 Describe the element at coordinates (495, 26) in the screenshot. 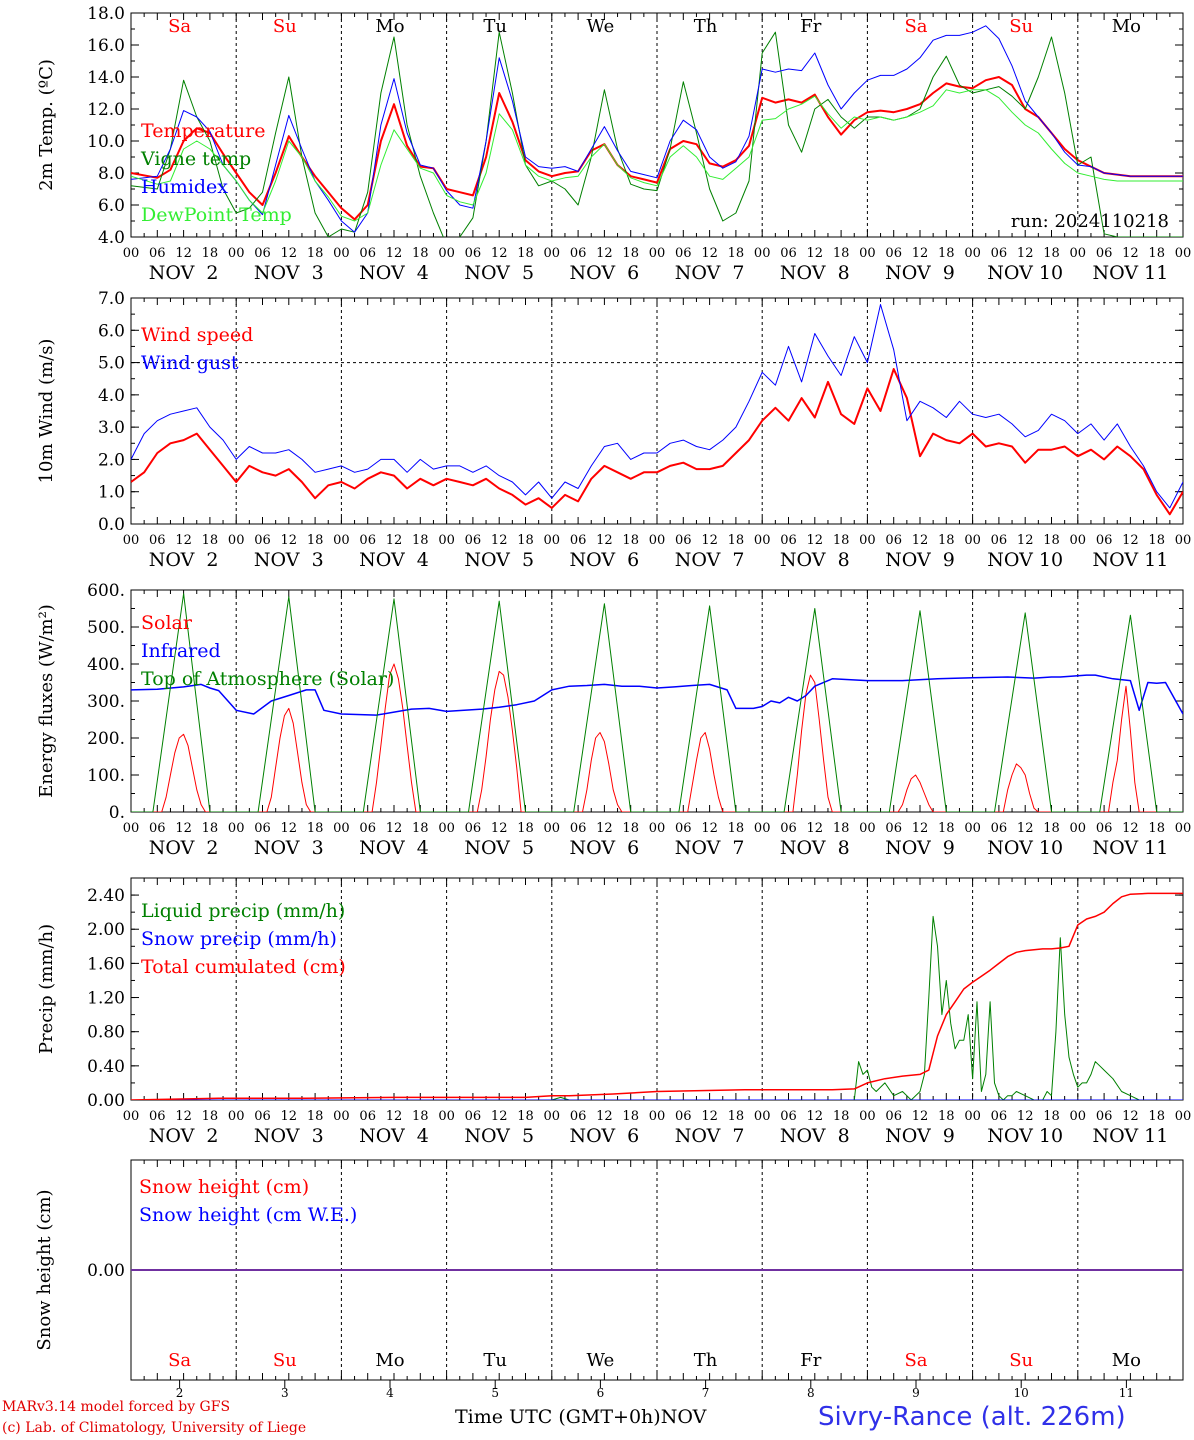

I see `weekday-label: Tu` at that location.